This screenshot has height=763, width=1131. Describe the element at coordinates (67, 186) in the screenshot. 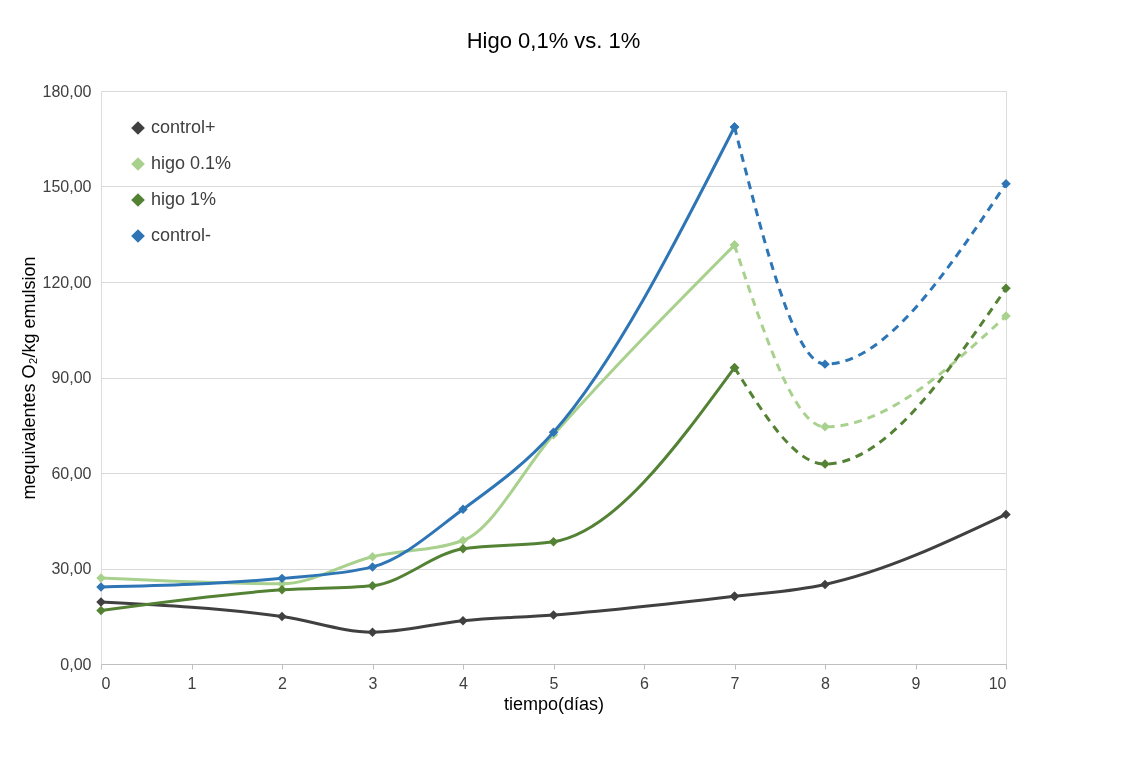

I see `y-tick-label: 150,00` at that location.